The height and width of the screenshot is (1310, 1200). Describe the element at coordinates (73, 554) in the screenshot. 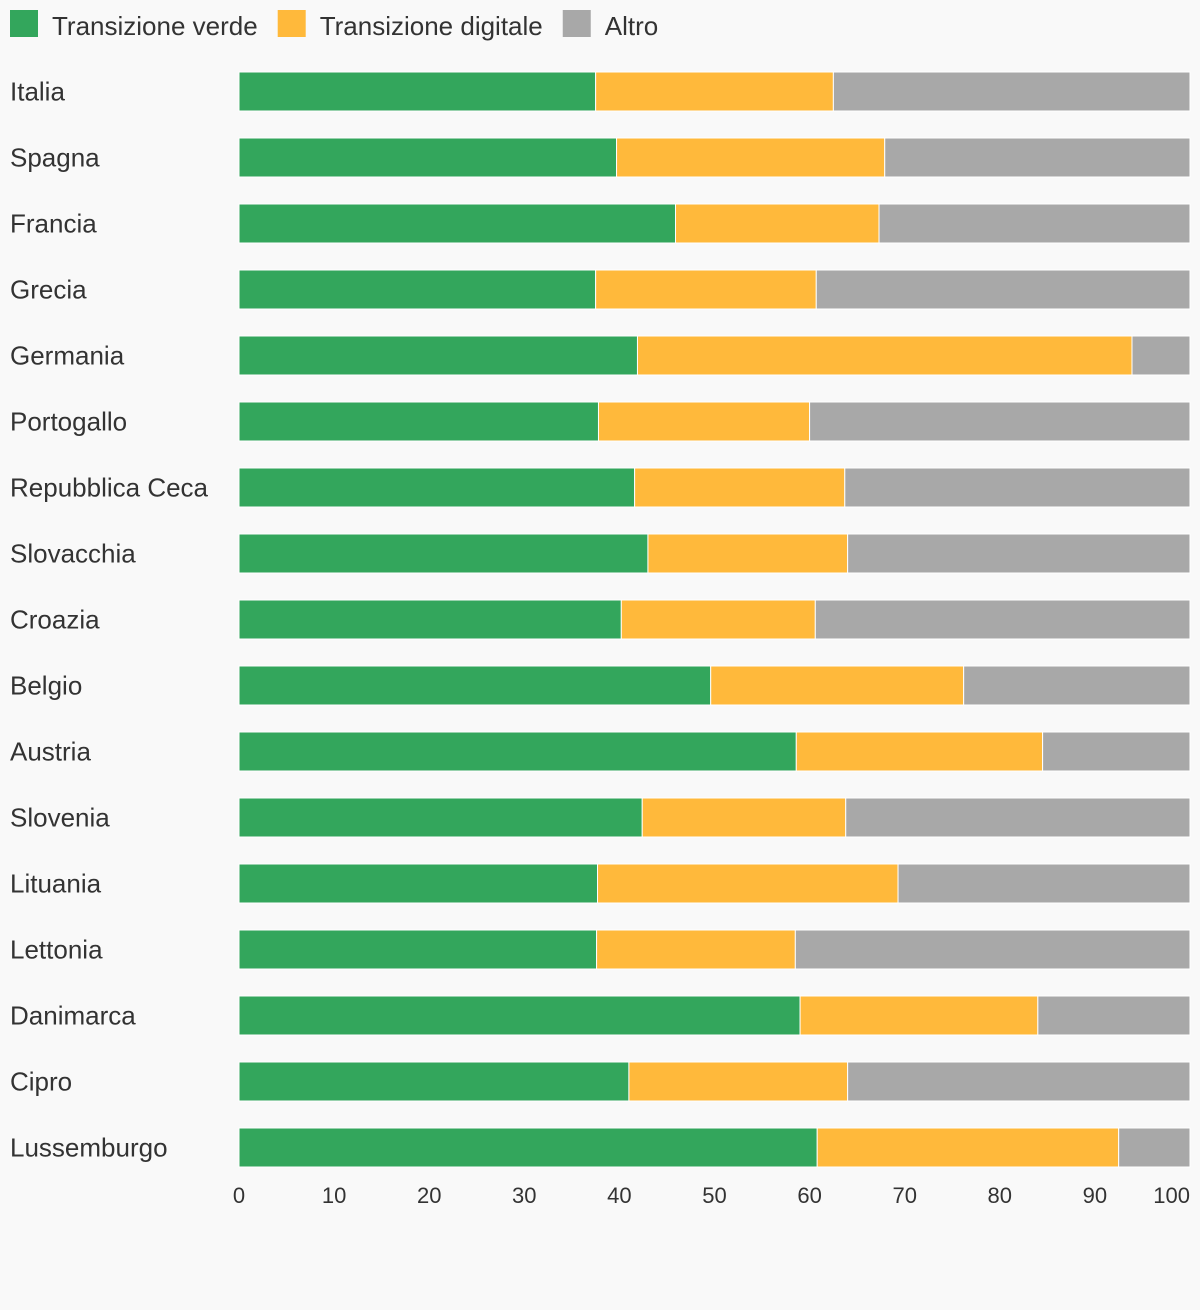

I see `category-label-7: Slovacchia` at that location.